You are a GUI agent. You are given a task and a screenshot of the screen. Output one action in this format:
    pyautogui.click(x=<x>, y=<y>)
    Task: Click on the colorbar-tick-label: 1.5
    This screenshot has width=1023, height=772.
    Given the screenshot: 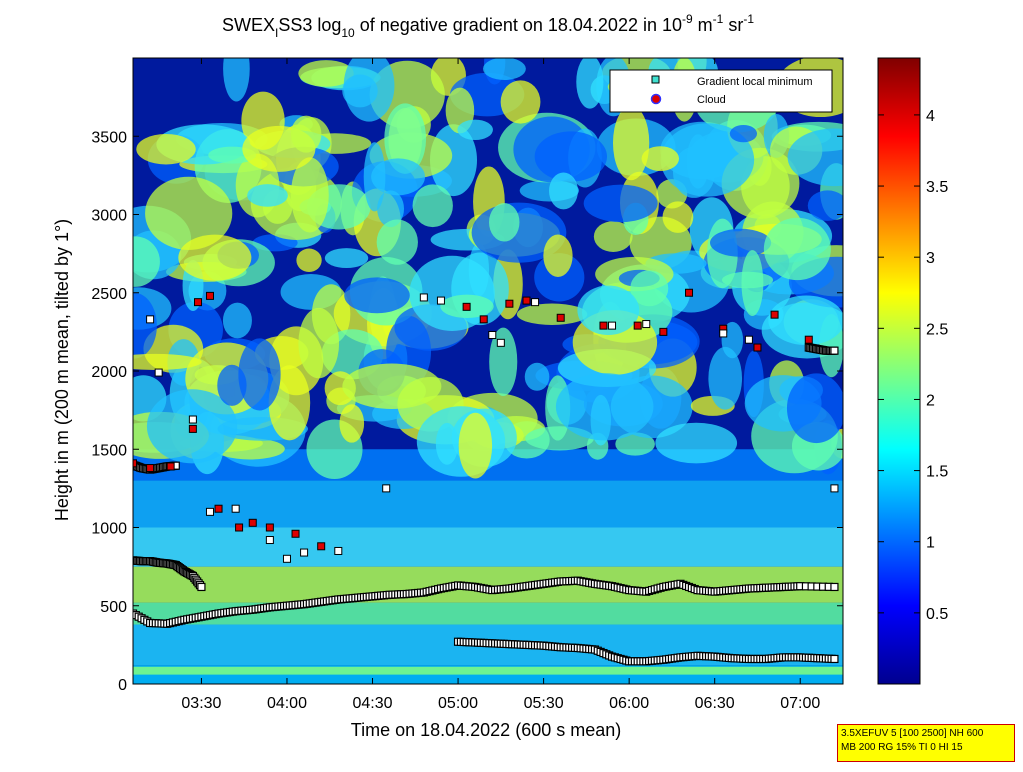 What is the action you would take?
    pyautogui.click(x=937, y=472)
    